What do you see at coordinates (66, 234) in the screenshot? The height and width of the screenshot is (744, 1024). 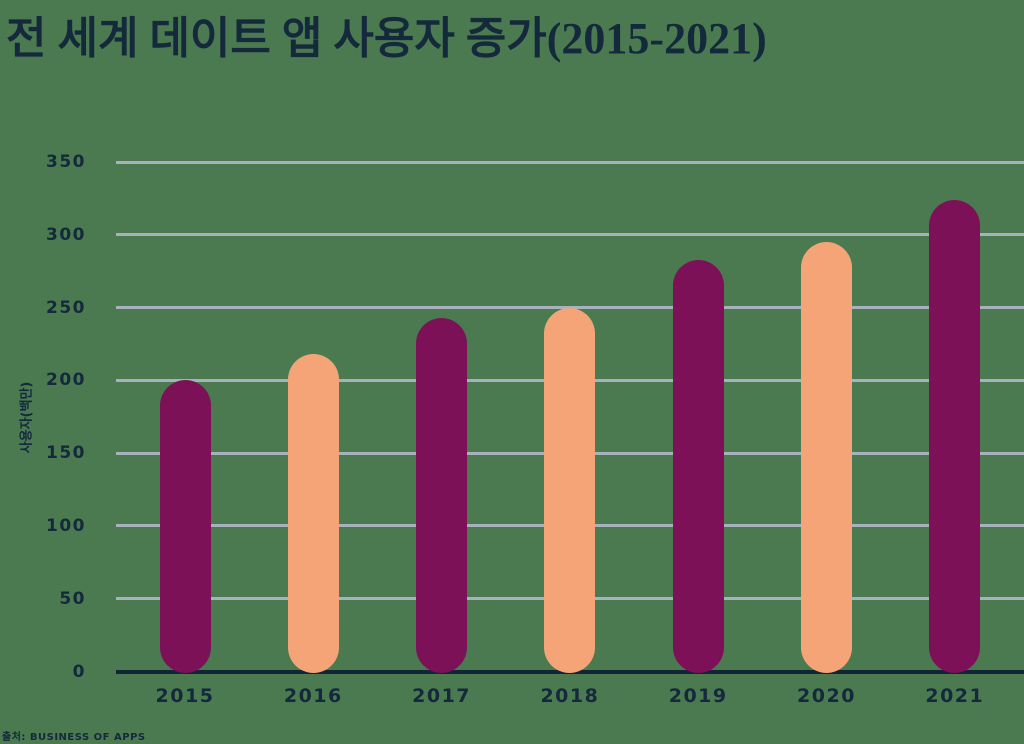 I see `y-tick-label-300: 300` at bounding box center [66, 234].